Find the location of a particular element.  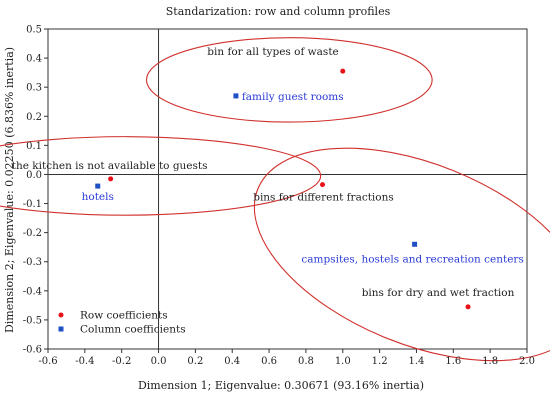

x-tick-label: 0.4 is located at coordinates (232, 361).